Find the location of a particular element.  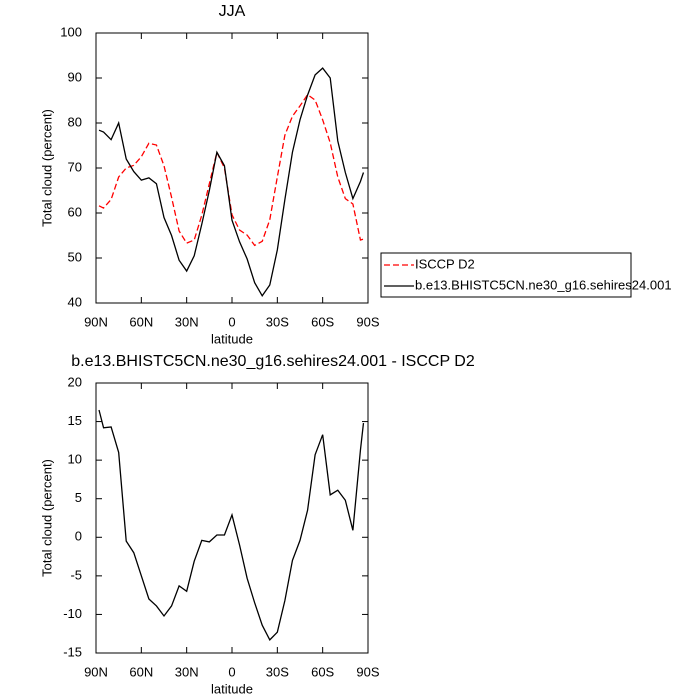

y-tick-label: 60 is located at coordinates (75, 211).